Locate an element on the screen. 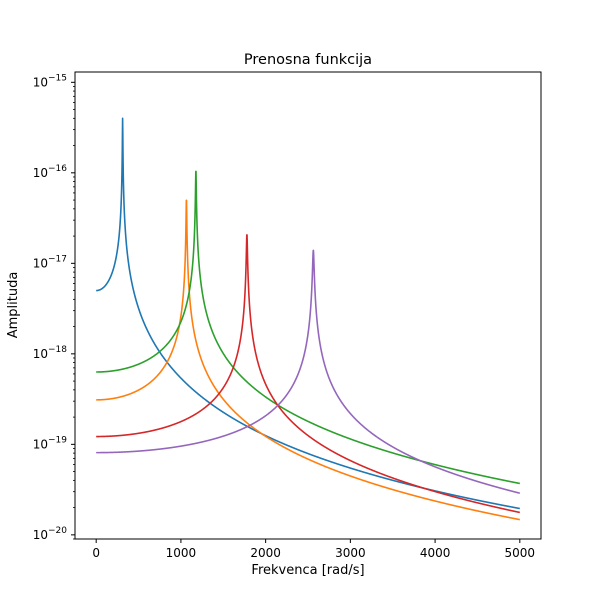  chart-title: Prenosna funkcija is located at coordinates (308, 60).